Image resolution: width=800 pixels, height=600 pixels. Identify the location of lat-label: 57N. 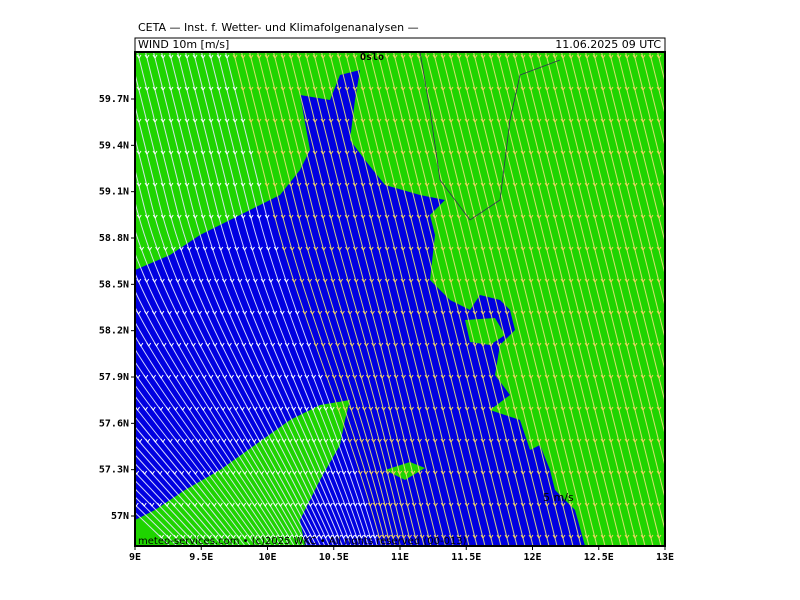
(120, 516).